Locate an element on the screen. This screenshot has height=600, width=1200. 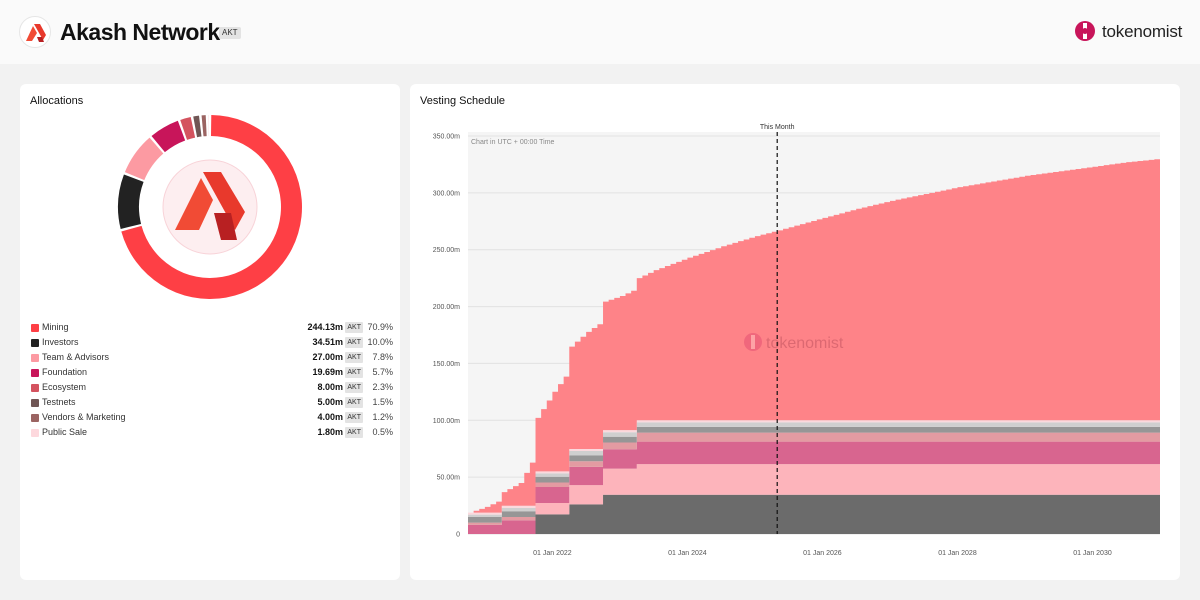
donut-center-logo is located at coordinates (210, 207).